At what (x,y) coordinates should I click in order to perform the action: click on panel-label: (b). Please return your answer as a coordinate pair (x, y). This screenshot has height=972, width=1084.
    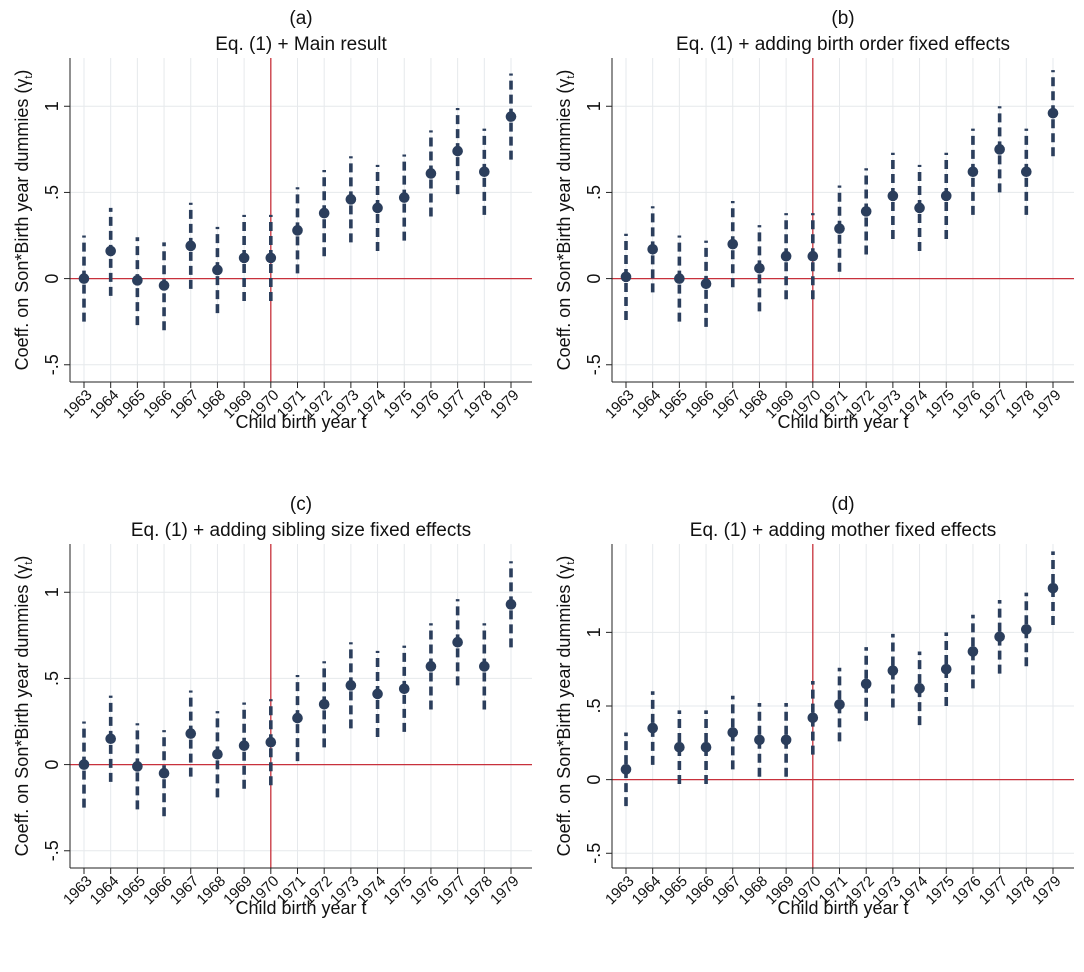
    Looking at the image, I should click on (842, 18).